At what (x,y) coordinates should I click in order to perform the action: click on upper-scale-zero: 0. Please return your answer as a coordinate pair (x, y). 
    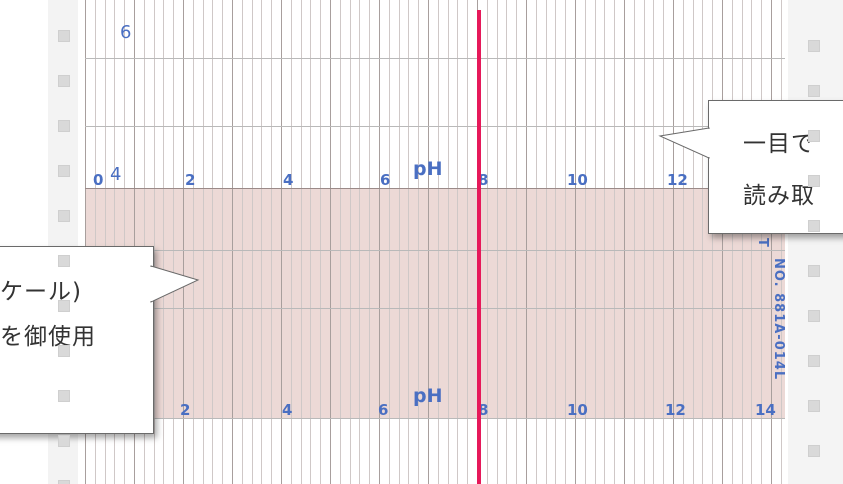
    Looking at the image, I should click on (98, 180).